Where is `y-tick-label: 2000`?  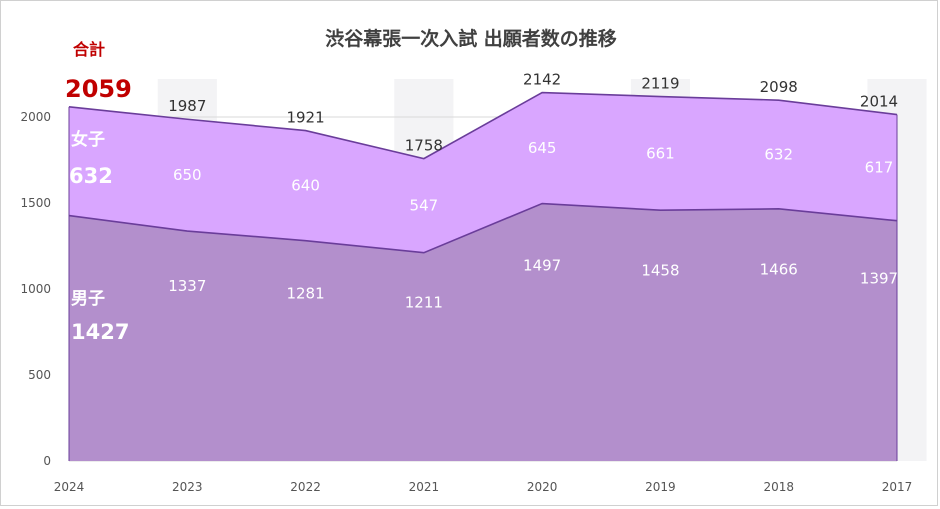 y-tick-label: 2000 is located at coordinates (35, 117).